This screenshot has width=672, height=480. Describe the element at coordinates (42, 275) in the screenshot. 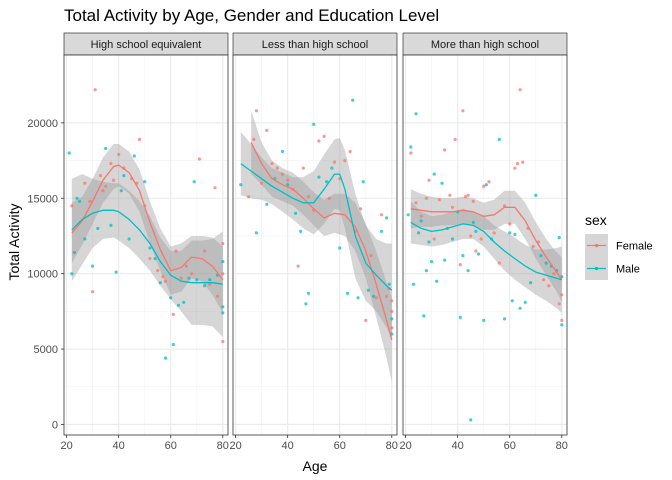

I see `y-tick-label: 10000` at that location.